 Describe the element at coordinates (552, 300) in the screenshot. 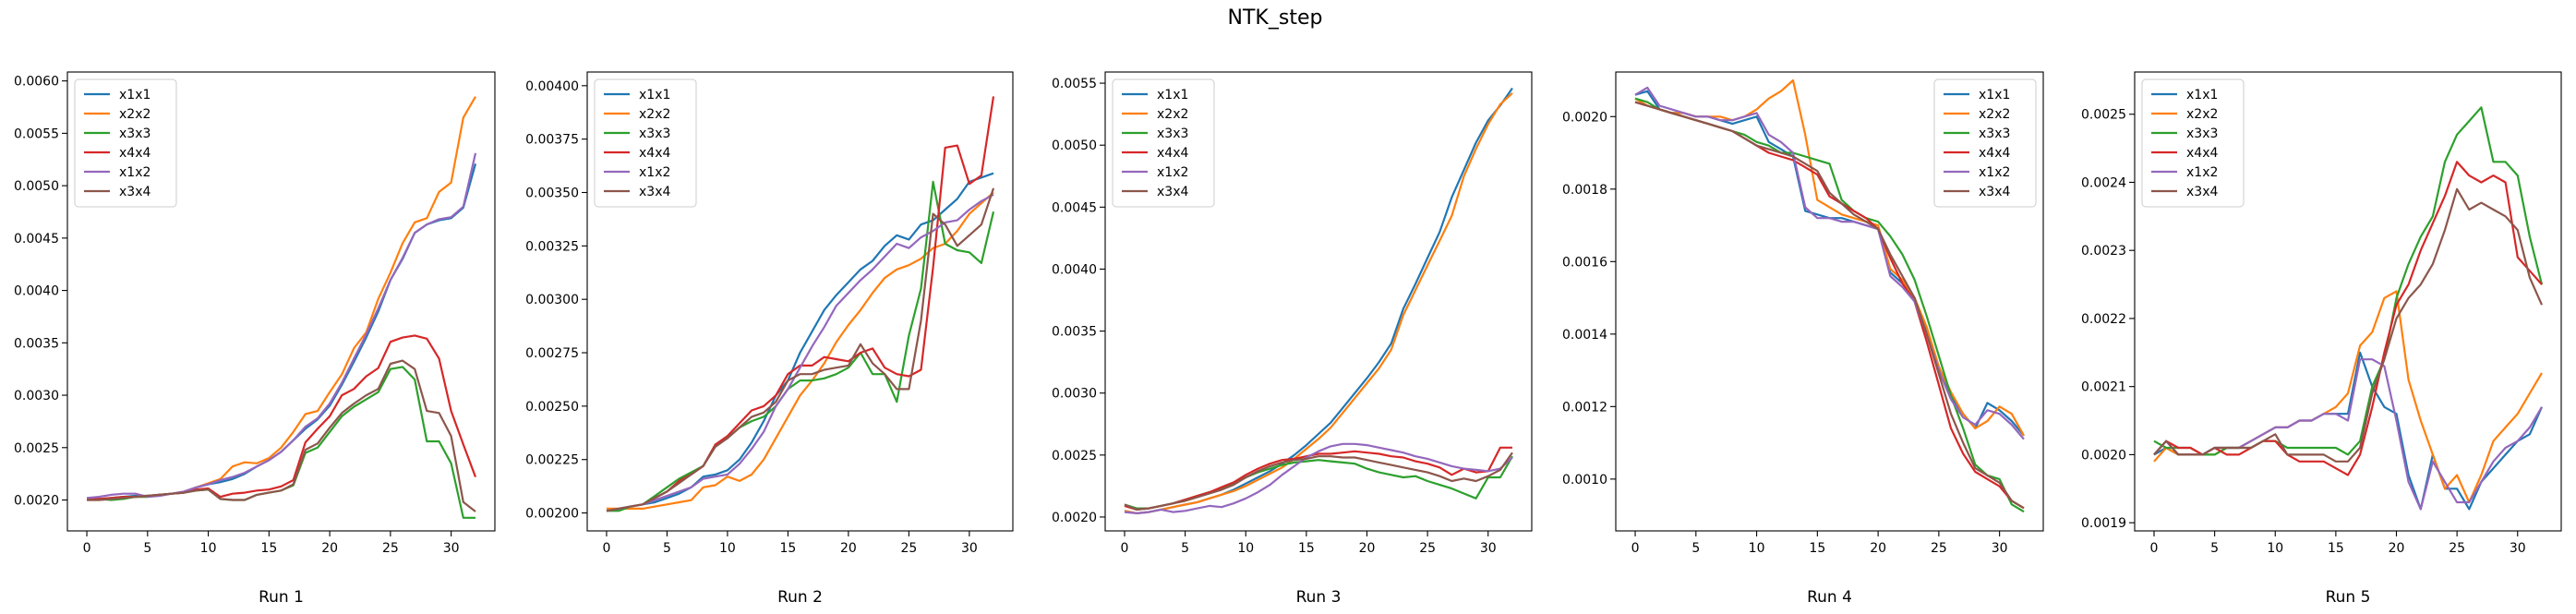

I see `y-tick-label: 0.00300` at that location.